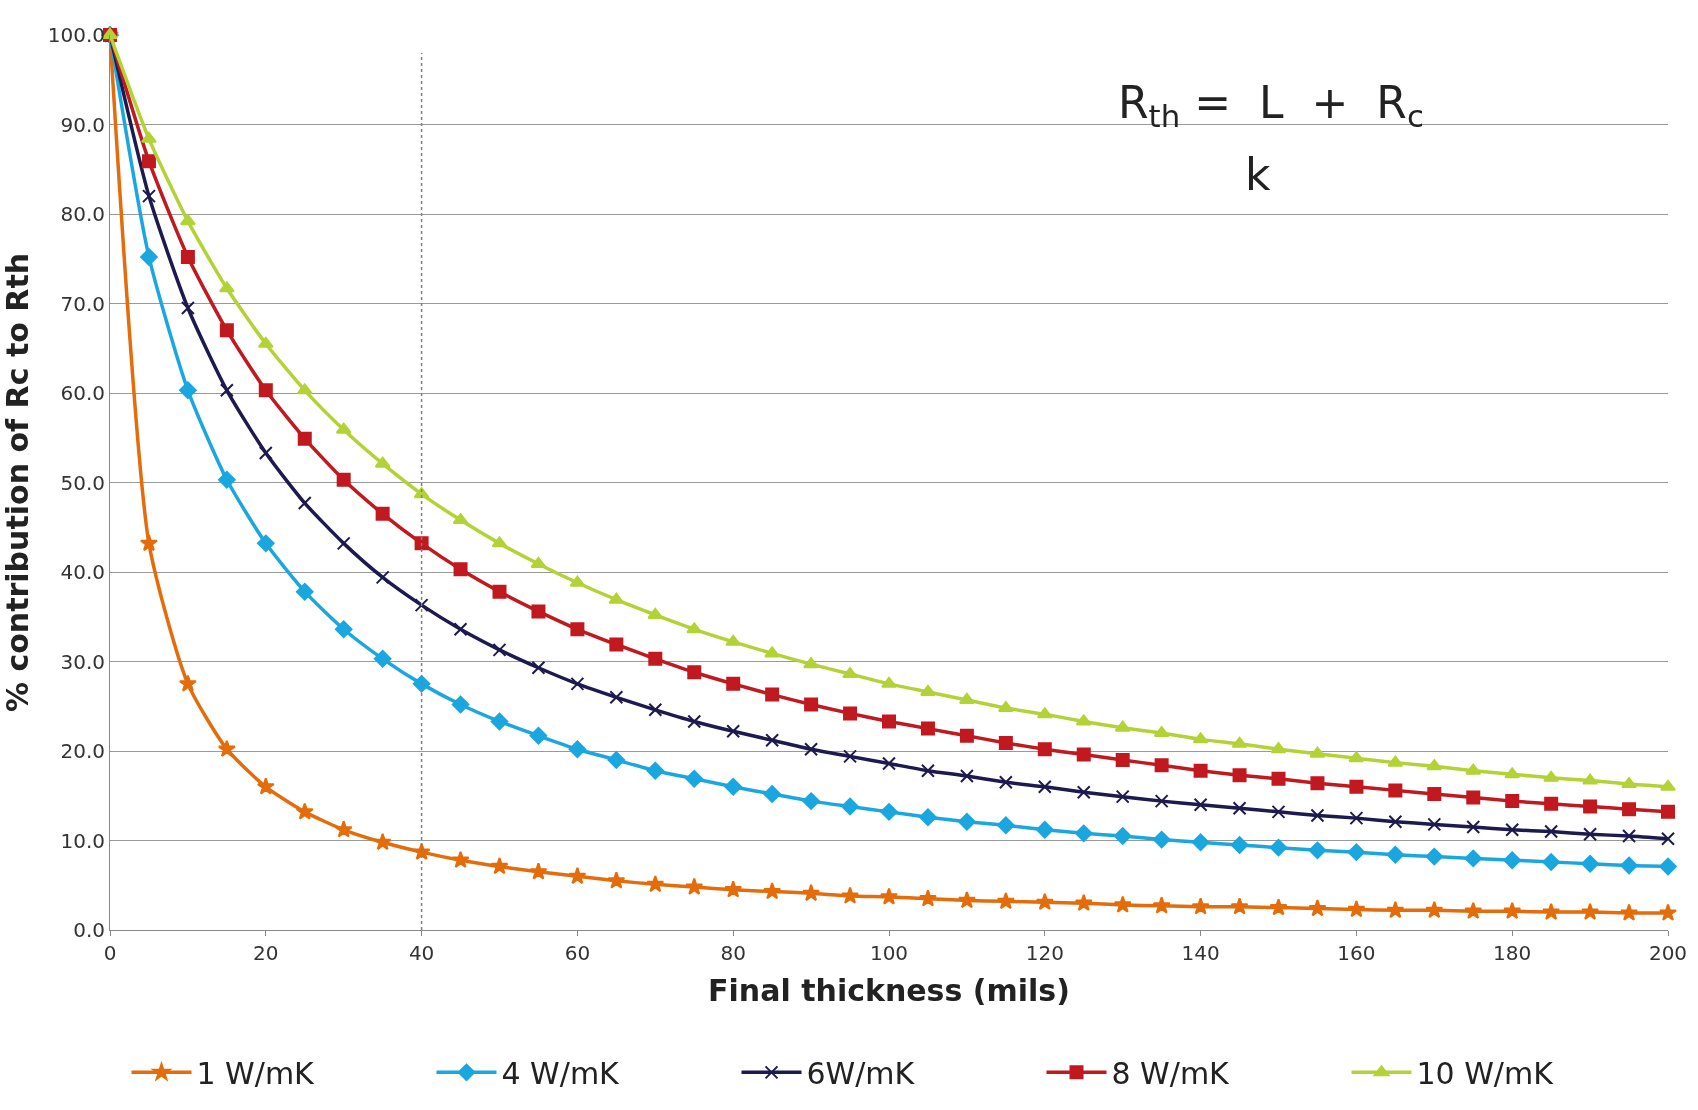 The width and height of the screenshot is (1698, 1110). Describe the element at coordinates (1512, 953) in the screenshot. I see `x-tick-label: 180` at that location.